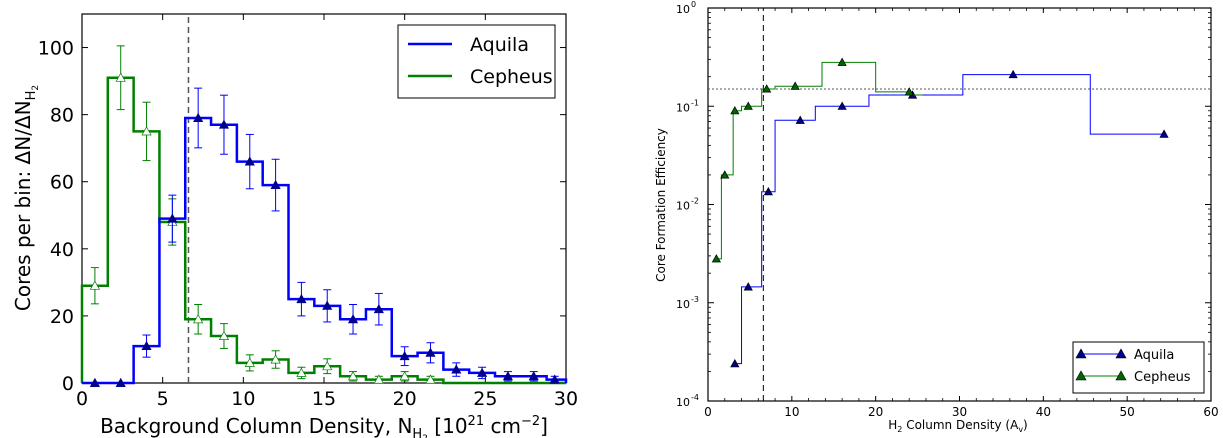  Describe the element at coordinates (405, 399) in the screenshot. I see `left-xtick-label: 20` at that location.